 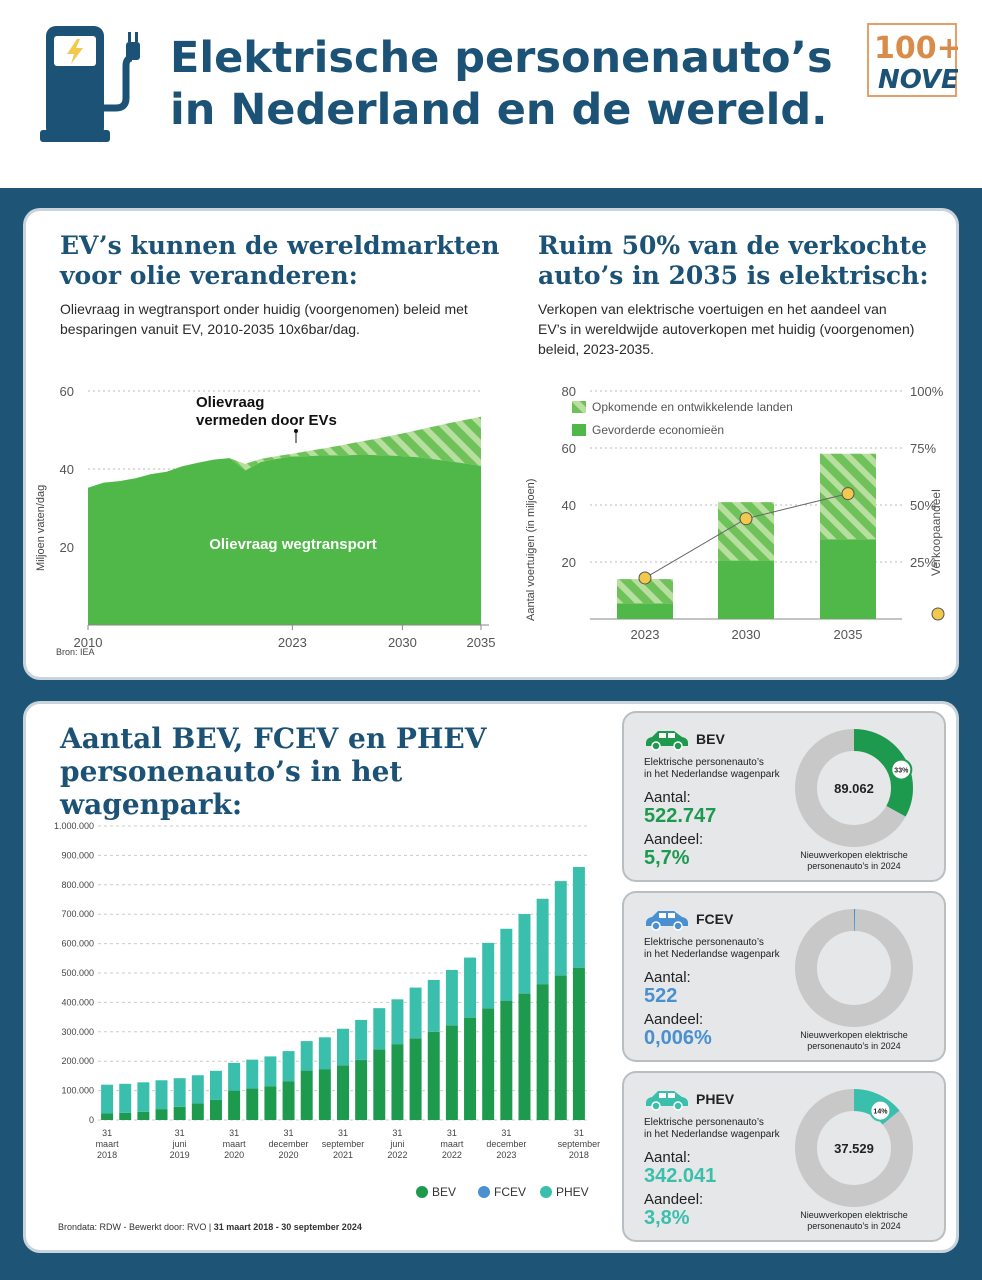 I want to click on legend-emerging-swatch, so click(x=579, y=407).